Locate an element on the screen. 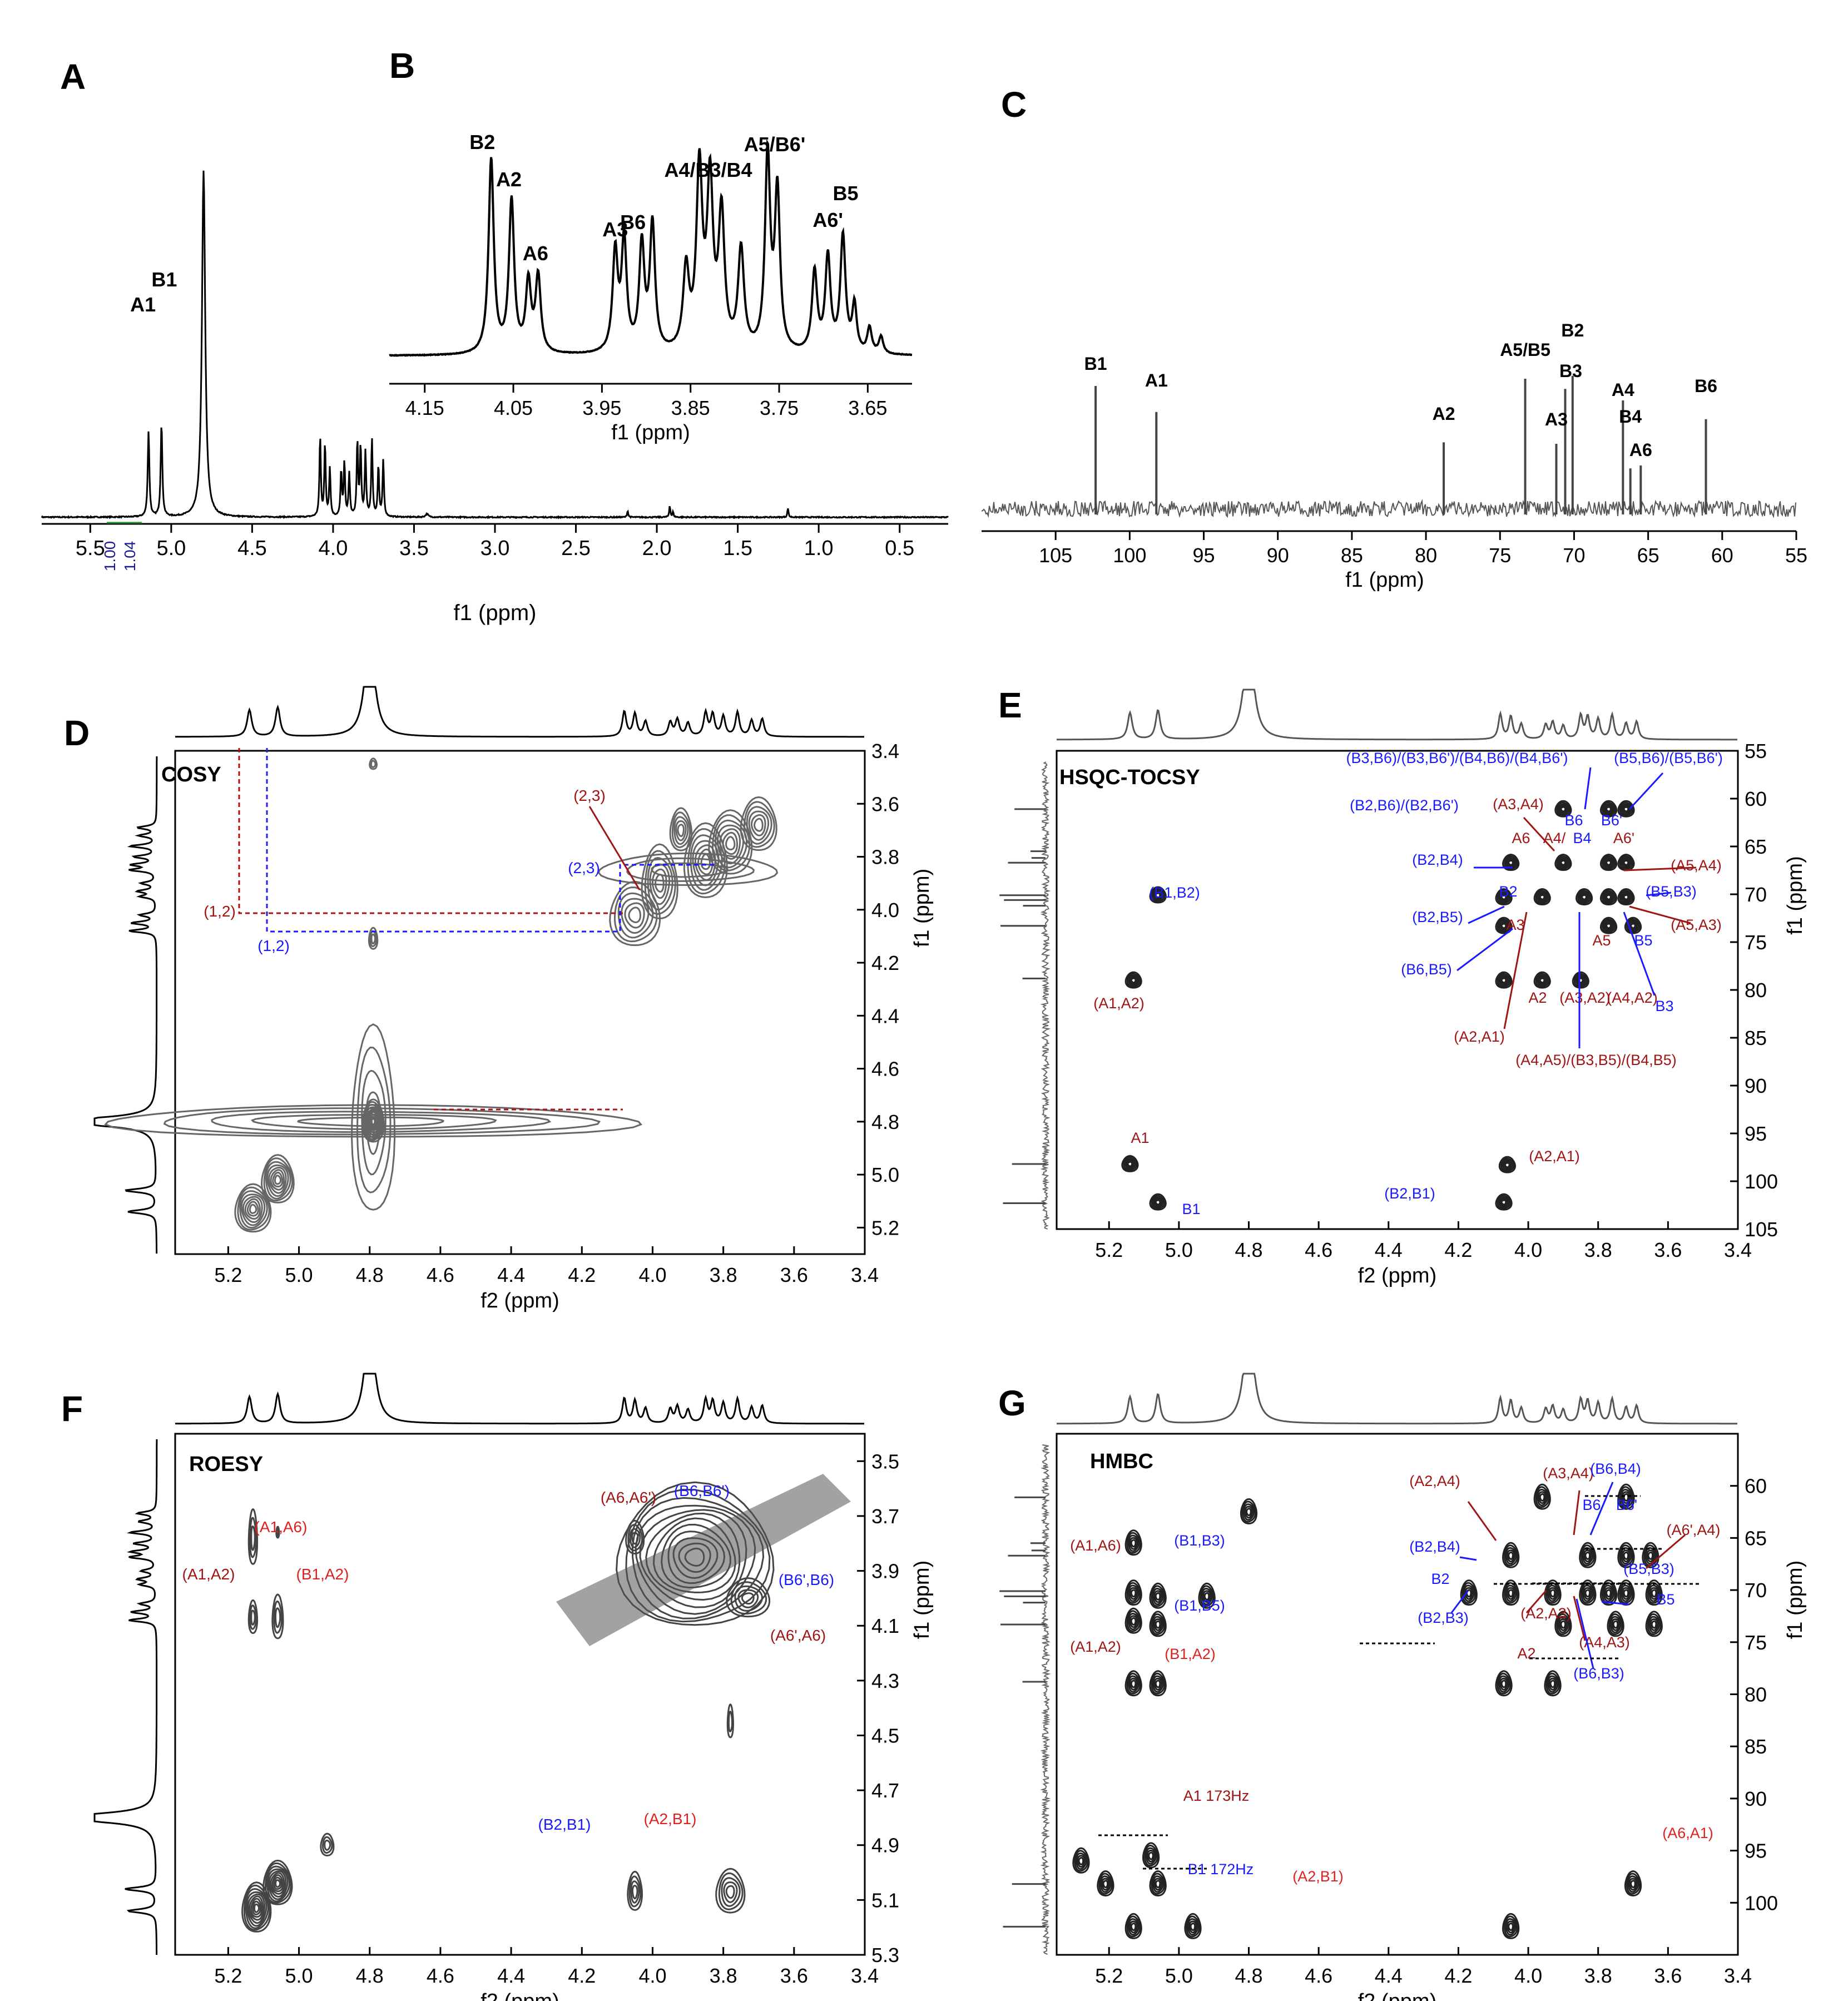 The image size is (1848, 2001). y-axis-title: f1 (ppm) is located at coordinates (922, 1600).